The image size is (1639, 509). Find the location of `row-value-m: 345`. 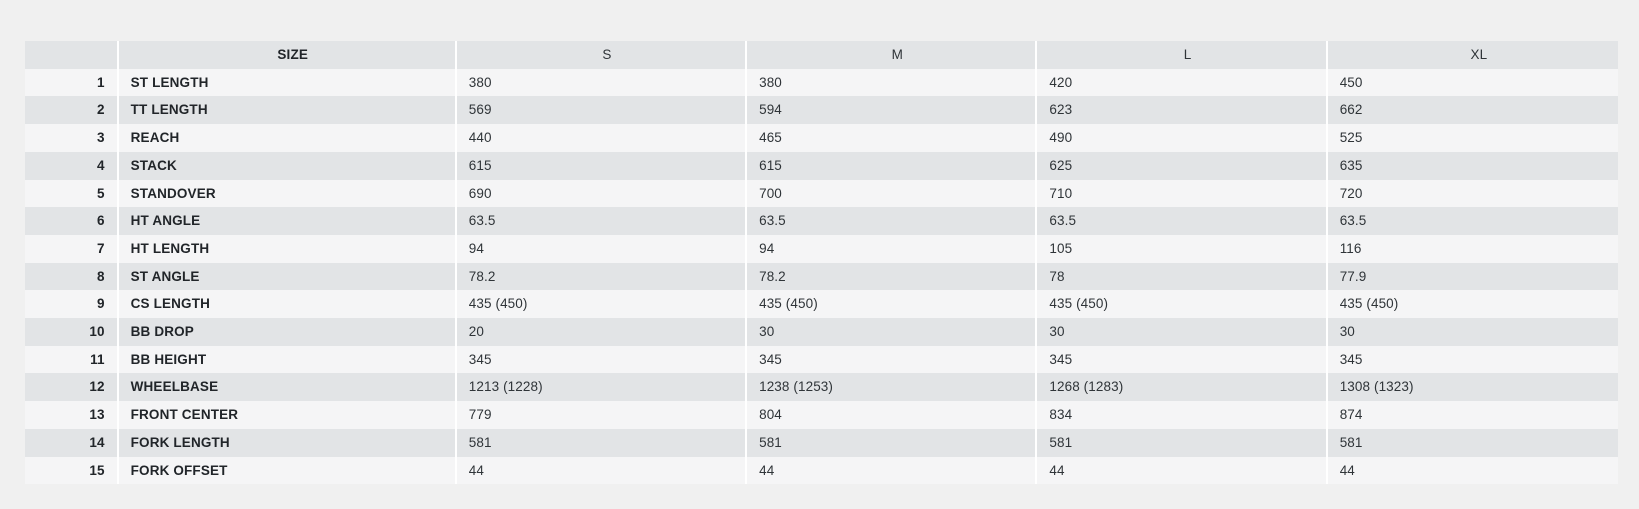

row-value-m: 345 is located at coordinates (892, 359).